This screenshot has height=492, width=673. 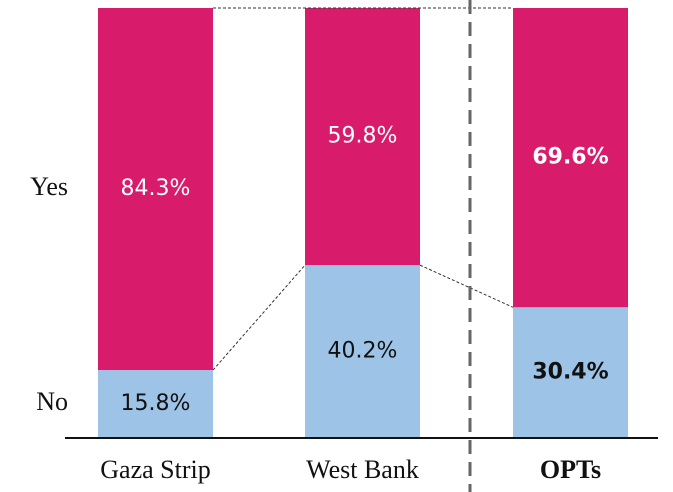 What do you see at coordinates (570, 469) in the screenshot?
I see `x-tick-label: OPTs` at bounding box center [570, 469].